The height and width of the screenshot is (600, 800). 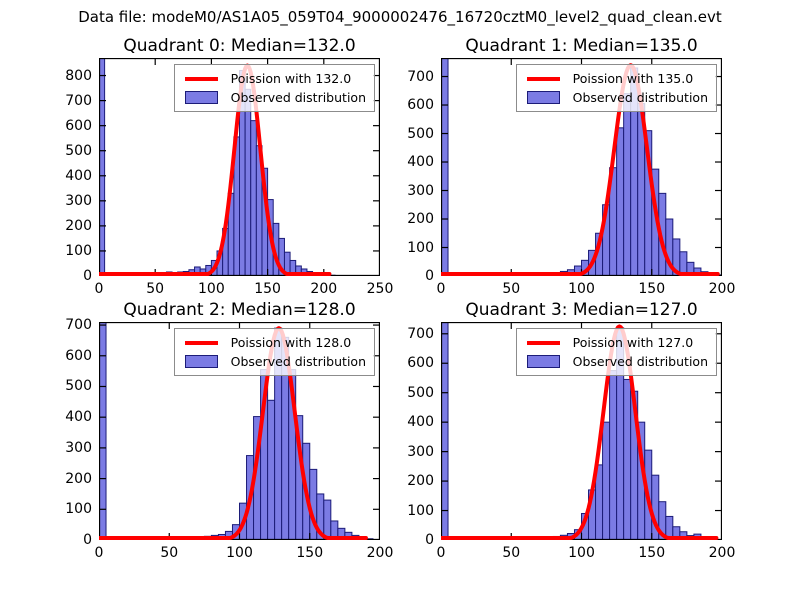 I want to click on legend-row: Poission with 132.0, so click(x=275, y=78).